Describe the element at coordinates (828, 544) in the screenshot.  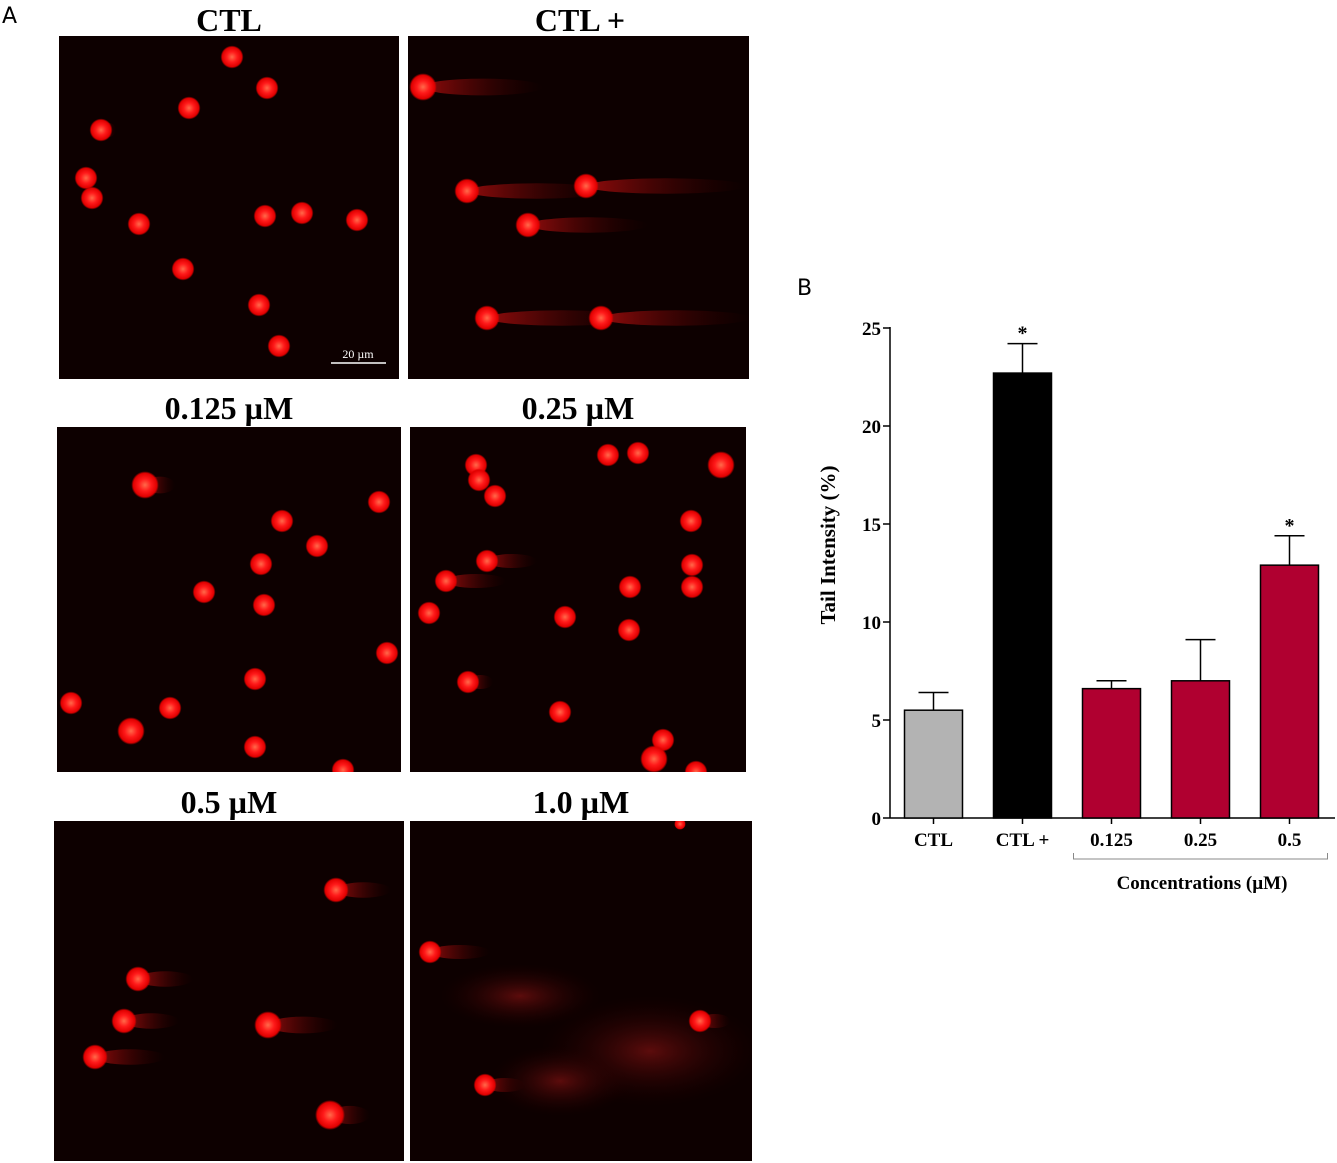
I see `y-axis-label: Tail Intensity (%)` at that location.